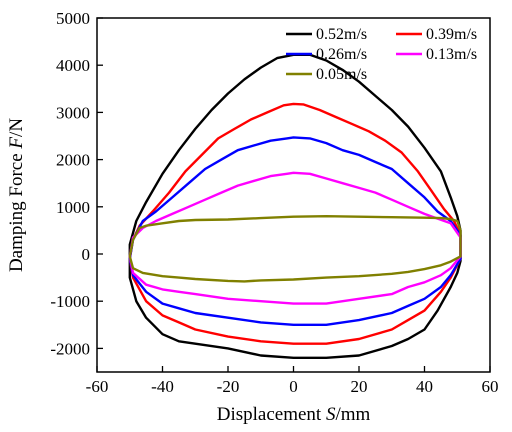 The height and width of the screenshot is (432, 512). I want to click on legend: 0.52m/s 0.39m/s 0.26m/s 0.13m/s 0.05m/s, so click(381, 54).